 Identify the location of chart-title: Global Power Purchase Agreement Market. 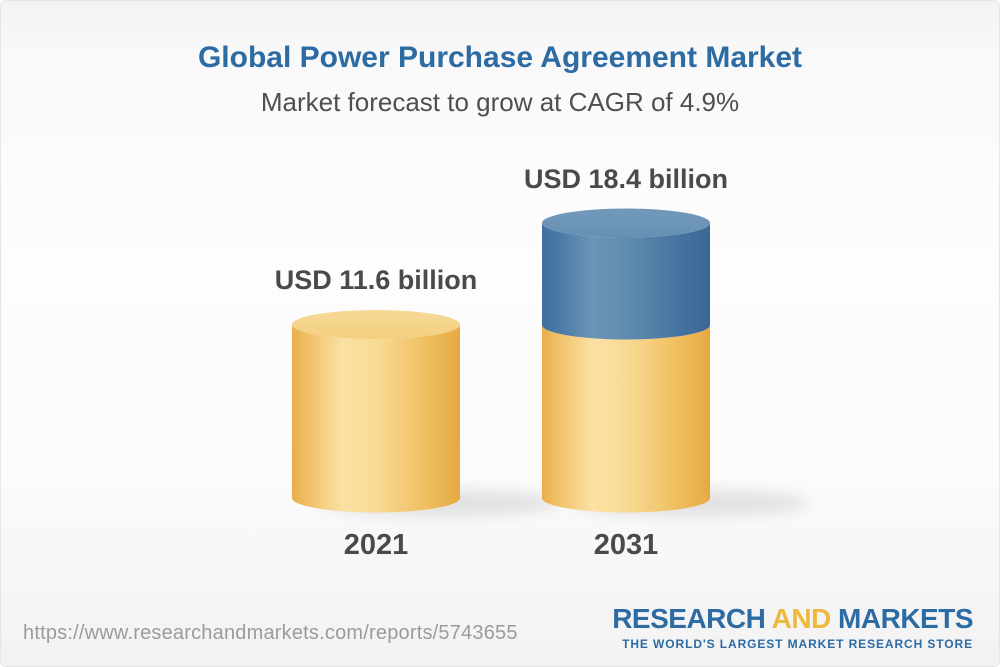
(500, 57).